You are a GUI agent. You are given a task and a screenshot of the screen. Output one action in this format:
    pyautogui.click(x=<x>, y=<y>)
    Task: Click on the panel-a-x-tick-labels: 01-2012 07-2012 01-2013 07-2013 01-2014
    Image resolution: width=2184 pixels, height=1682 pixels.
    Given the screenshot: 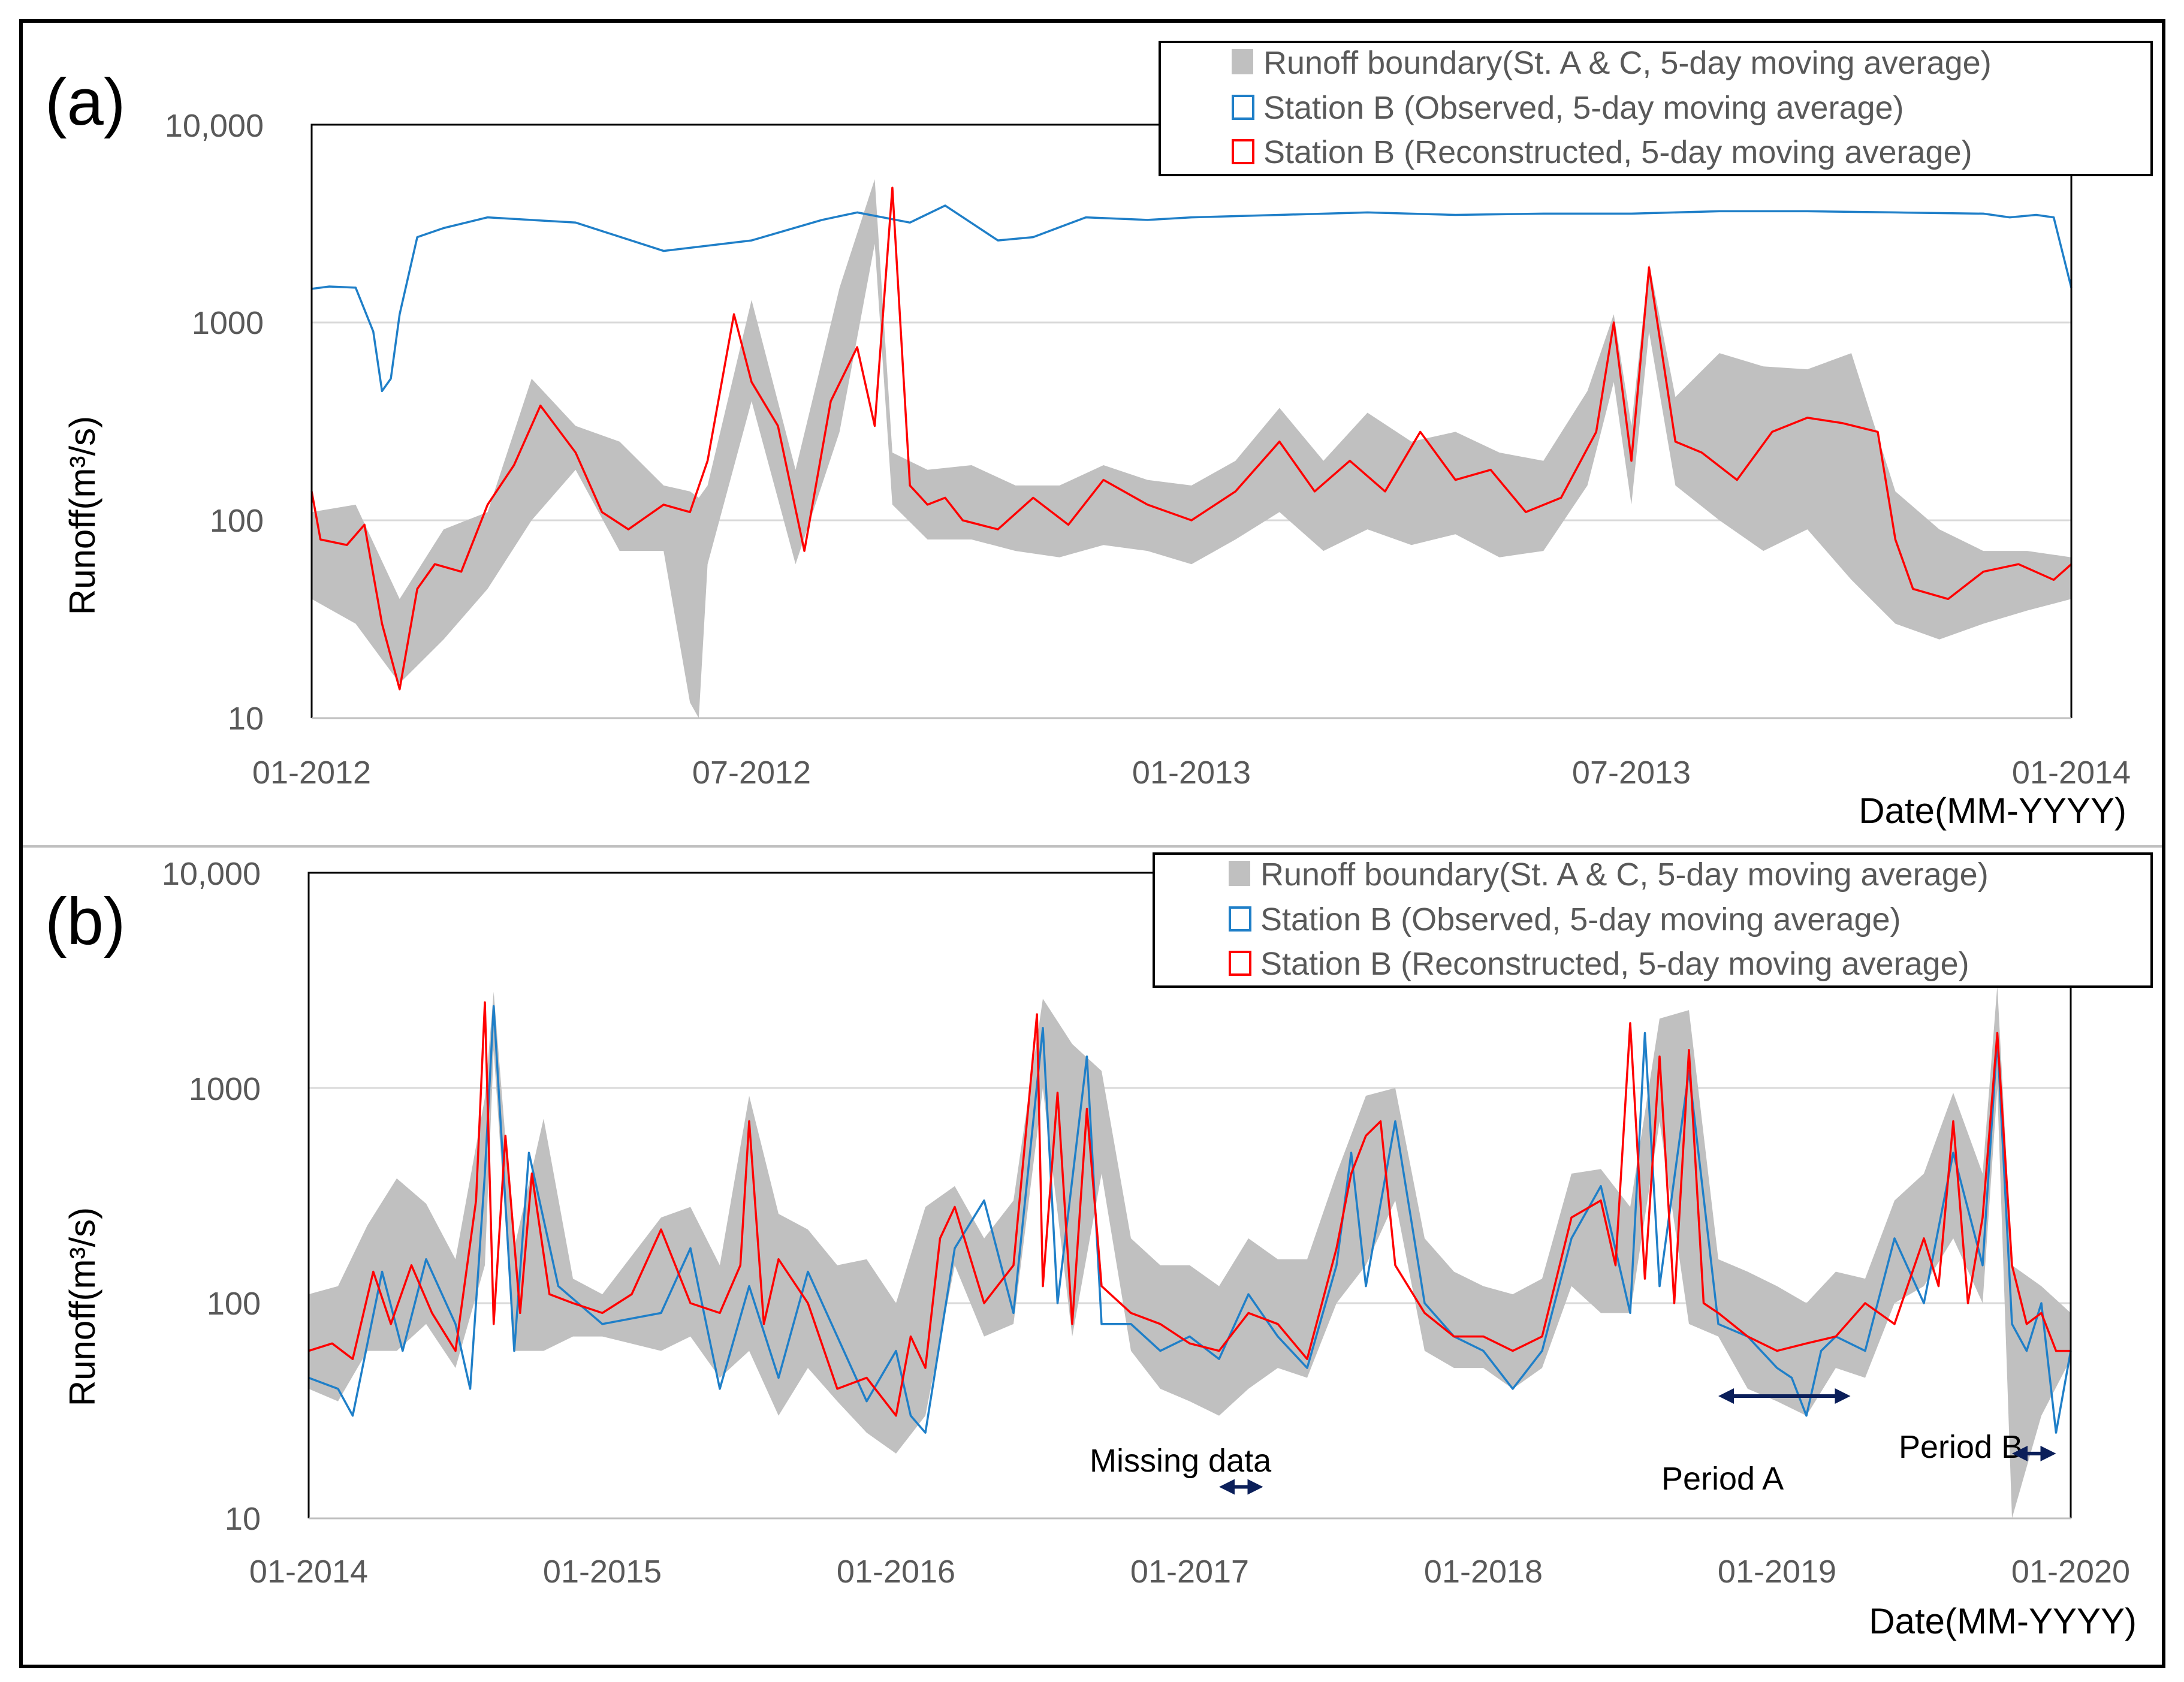 What is the action you would take?
    pyautogui.click(x=1191, y=773)
    